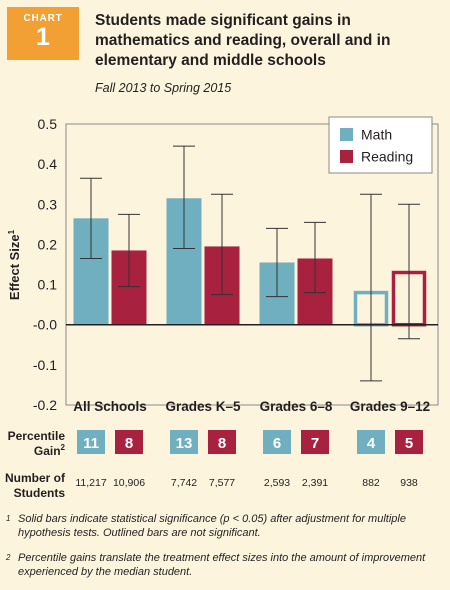  Describe the element at coordinates (277, 483) in the screenshot. I see `student-count: 2,593` at that location.